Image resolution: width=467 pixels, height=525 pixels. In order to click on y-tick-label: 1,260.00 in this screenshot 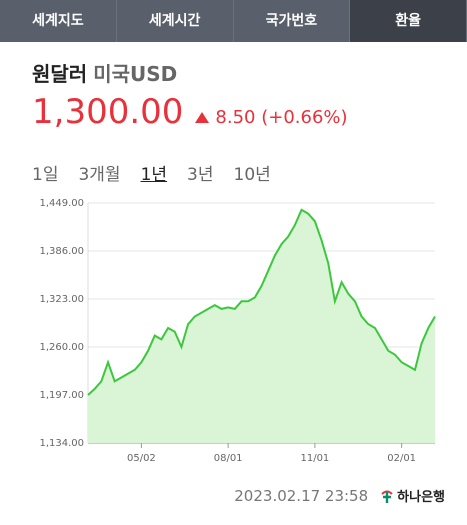, I will do `click(61, 347)`.